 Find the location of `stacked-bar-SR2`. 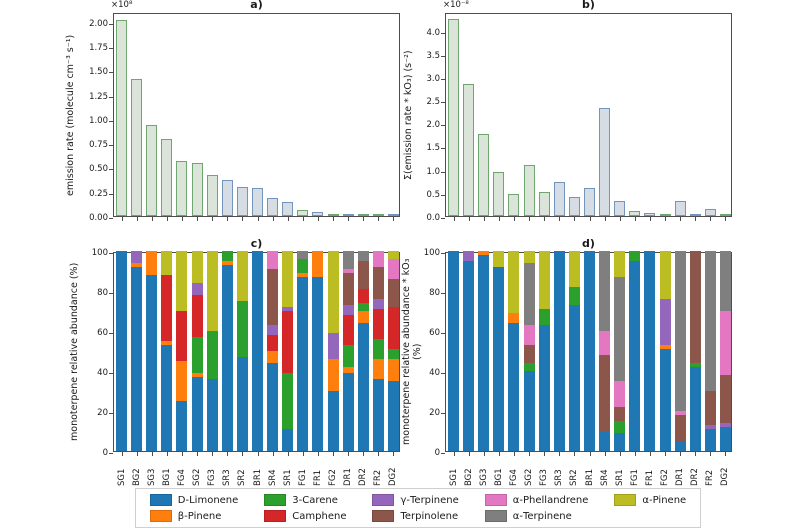

stacked-bar-SR2 is located at coordinates (242, 351).